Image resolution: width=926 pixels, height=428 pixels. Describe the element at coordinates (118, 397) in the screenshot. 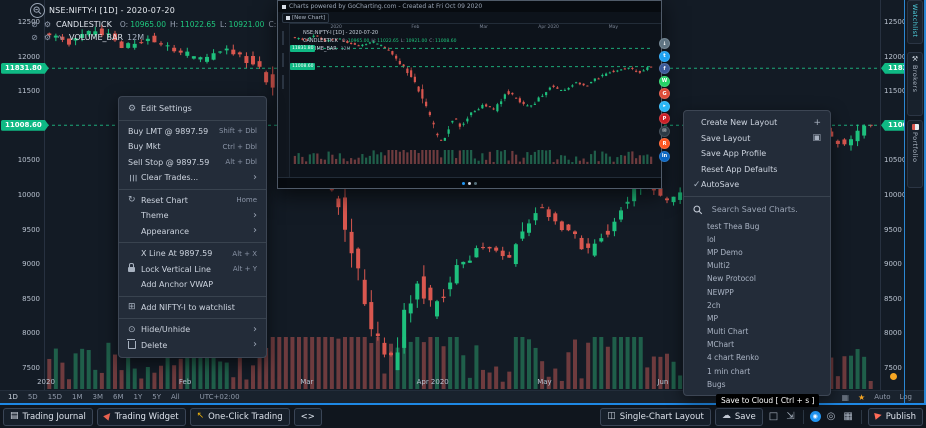

I see `timeframe-6m: 6M` at that location.